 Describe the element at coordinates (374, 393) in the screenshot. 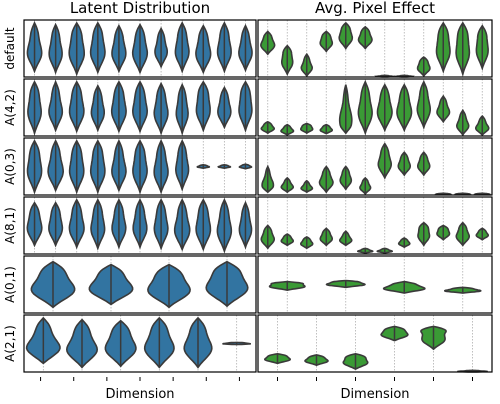

I see `right-x-axis-label: Dimension` at that location.